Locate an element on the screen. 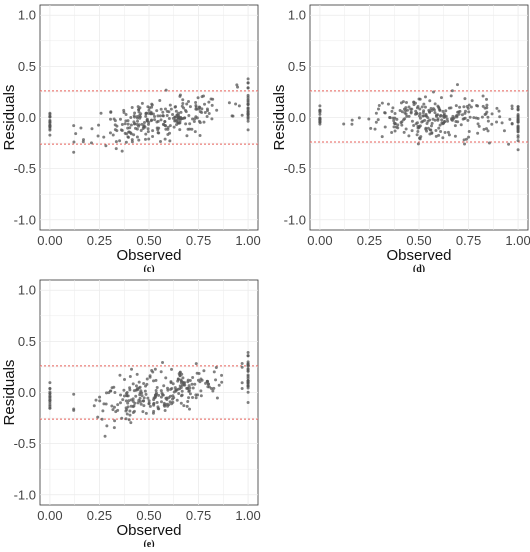 The image size is (530, 552). data-points is located at coordinates (419, 117).